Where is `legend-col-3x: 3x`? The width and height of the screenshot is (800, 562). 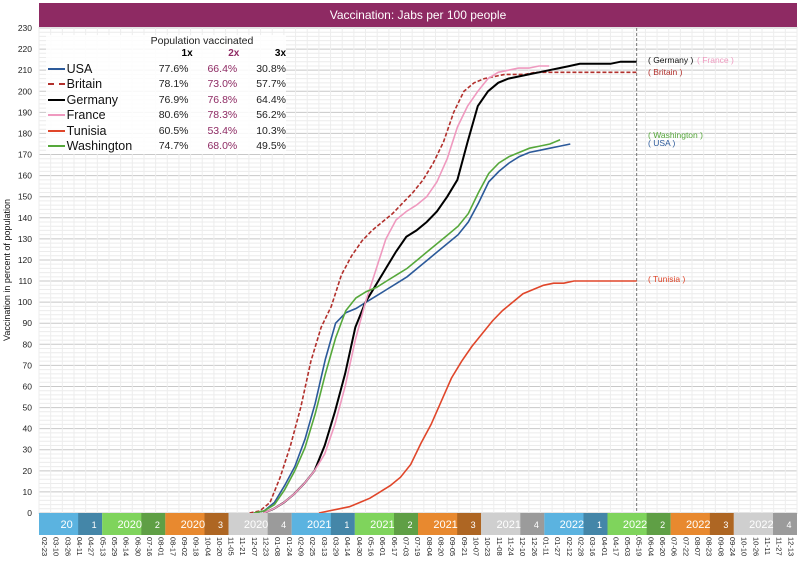
legend-col-3x: 3x is located at coordinates (280, 53).